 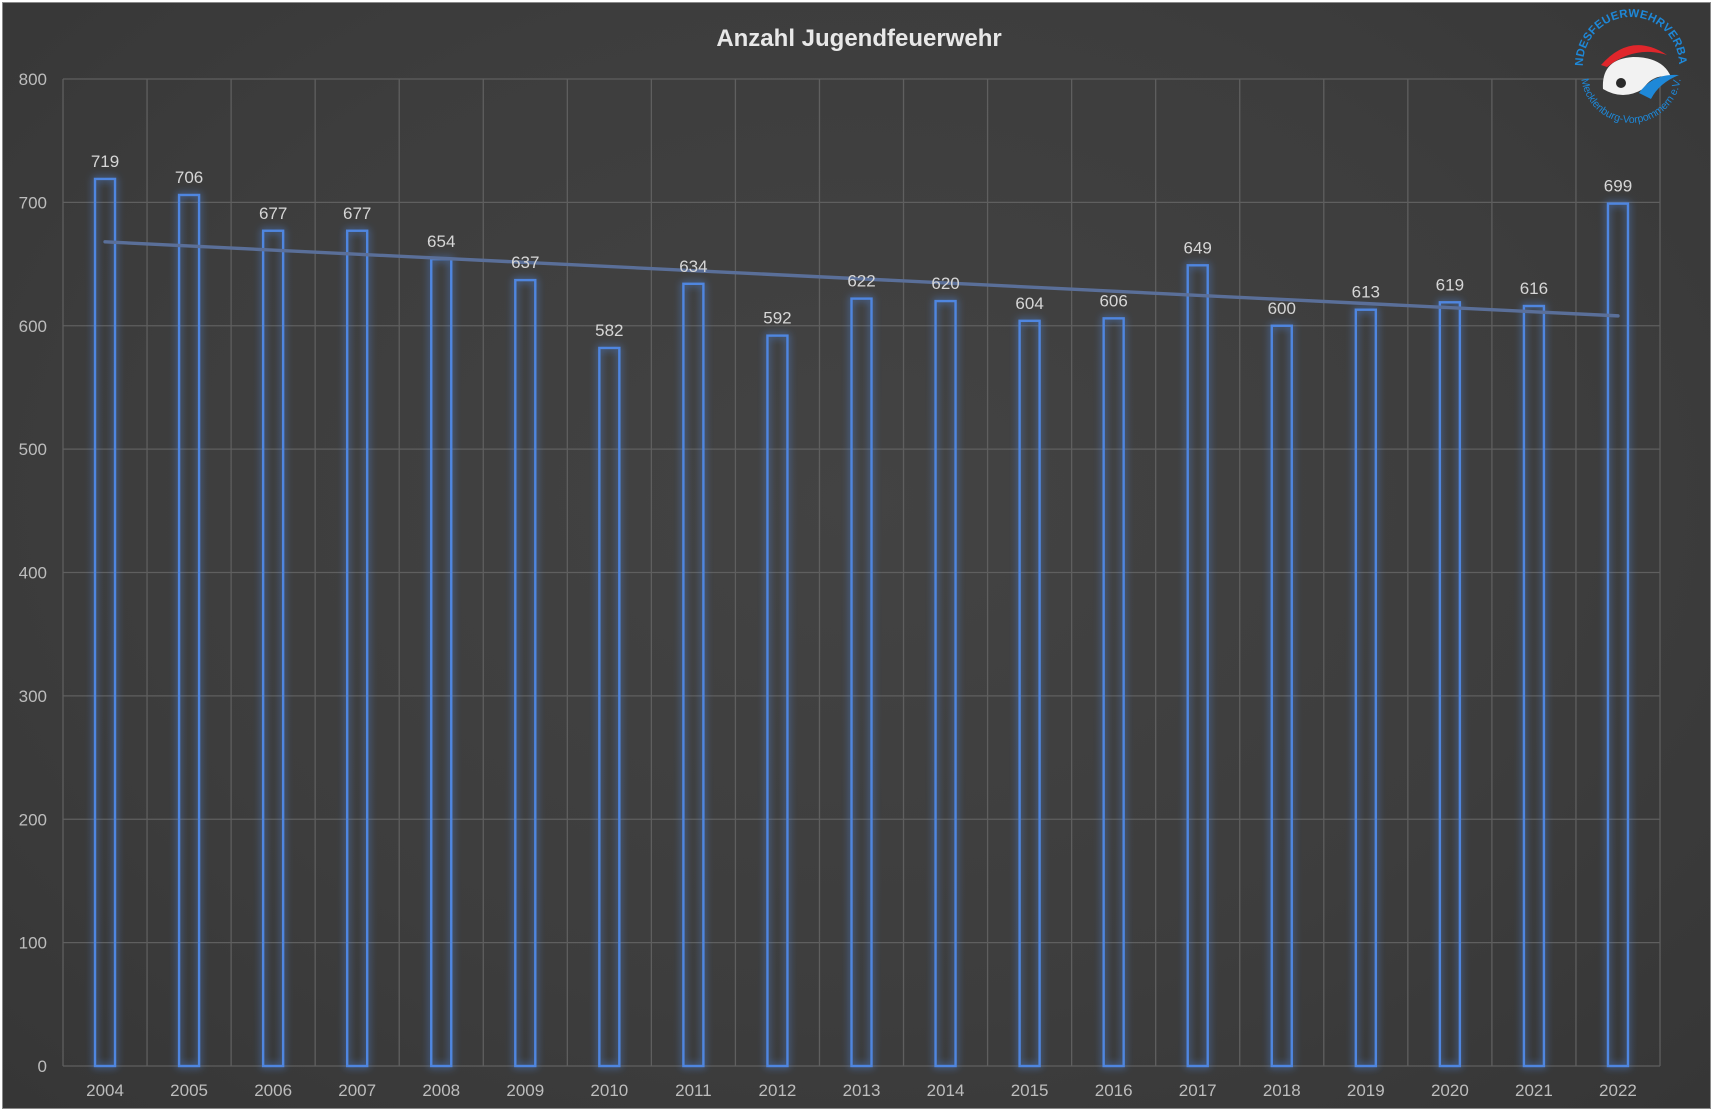 I want to click on helmet-crest-icon, so click(x=1634, y=56).